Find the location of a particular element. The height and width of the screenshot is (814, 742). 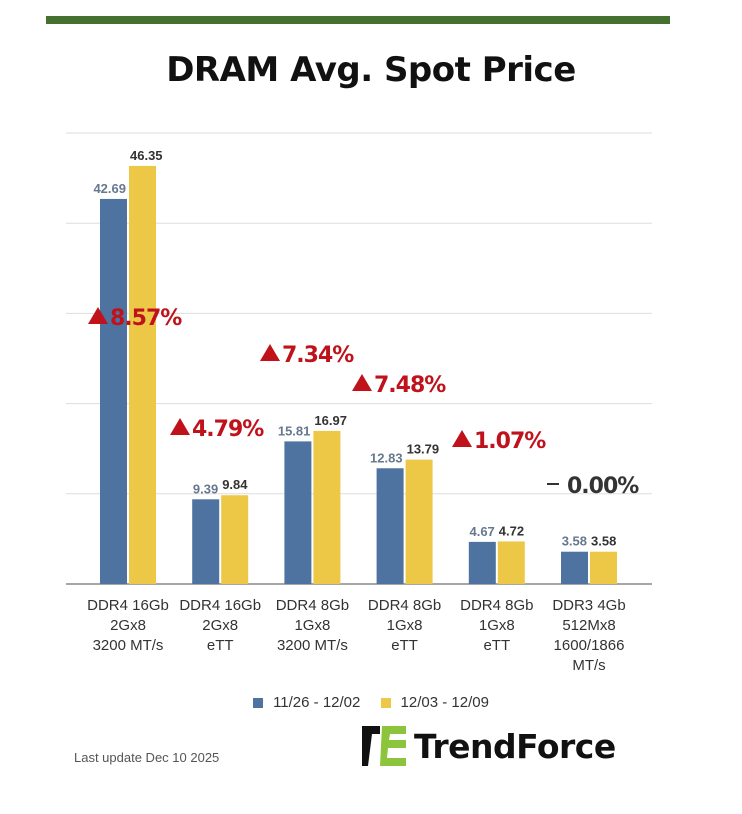

legend-item-series-2: 12/03 - 12/09 is located at coordinates (434, 702).